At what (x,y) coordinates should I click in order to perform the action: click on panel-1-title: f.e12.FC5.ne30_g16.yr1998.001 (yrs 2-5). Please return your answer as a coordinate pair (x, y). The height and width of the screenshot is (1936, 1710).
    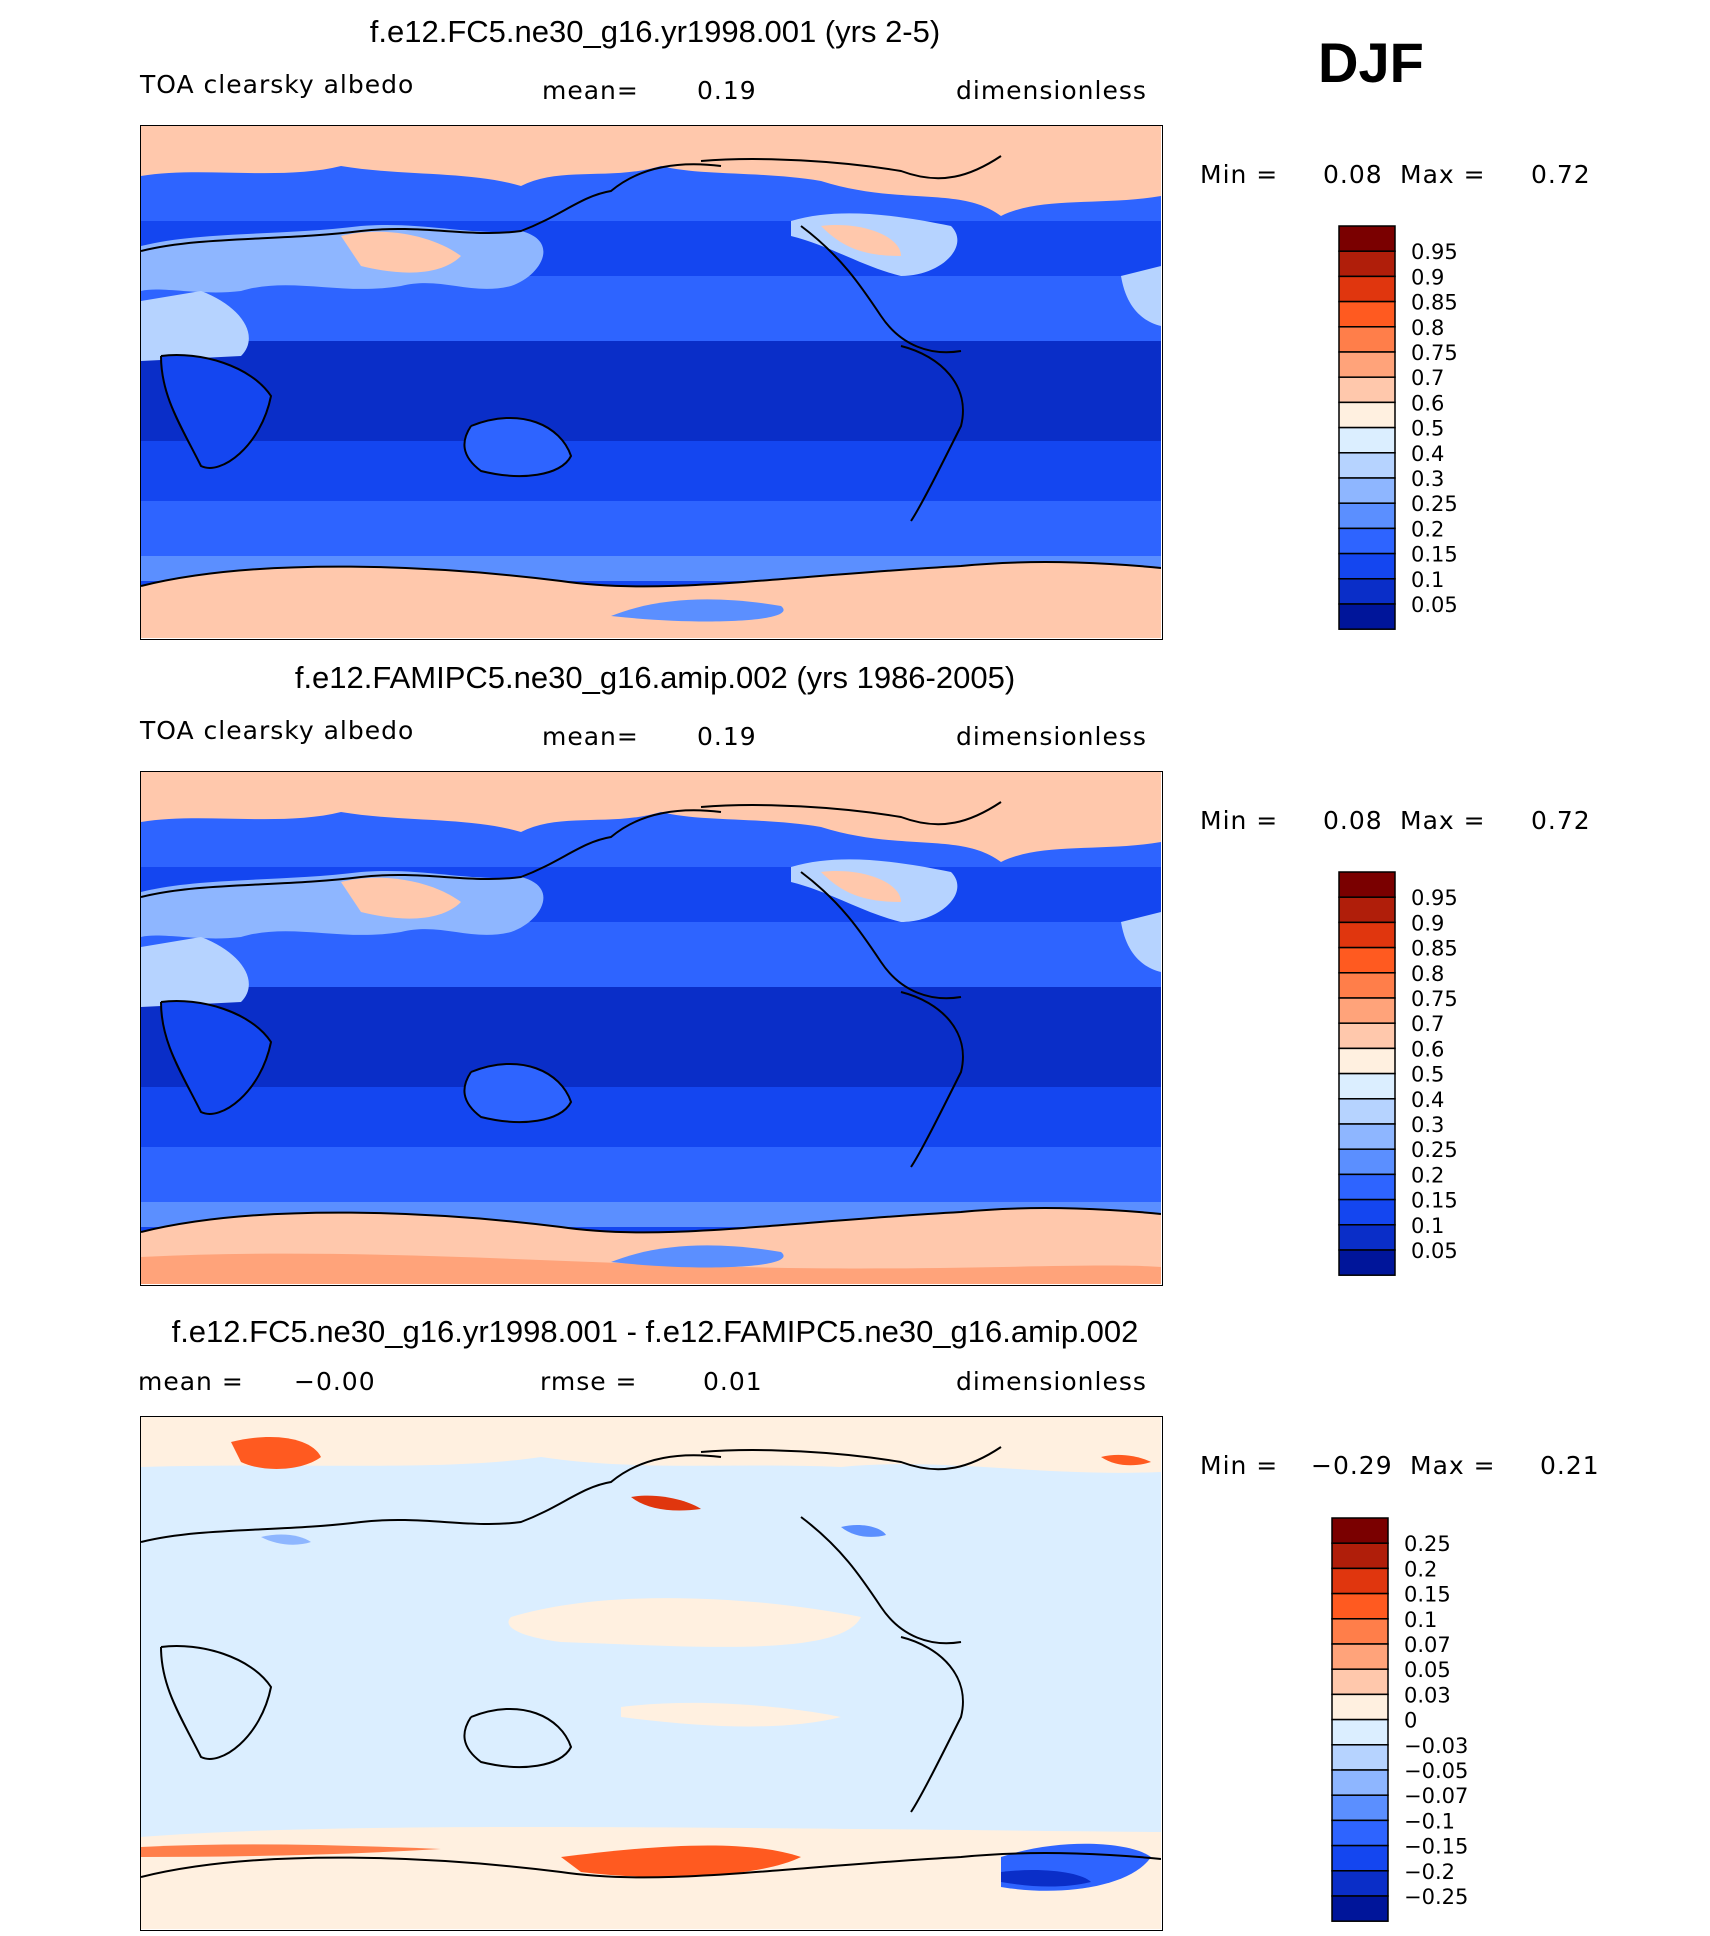
    Looking at the image, I should click on (655, 31).